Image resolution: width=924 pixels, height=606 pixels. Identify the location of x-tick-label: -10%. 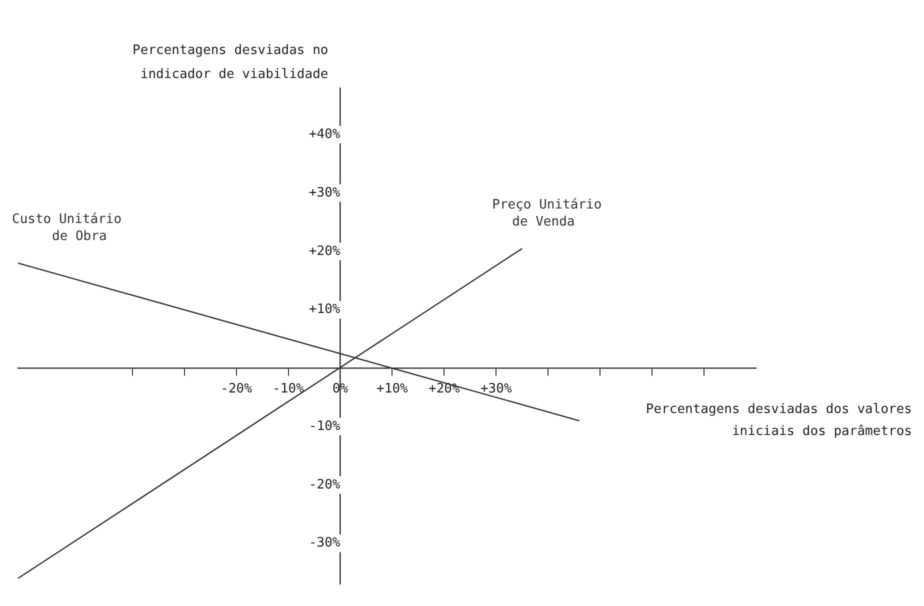
(288, 388).